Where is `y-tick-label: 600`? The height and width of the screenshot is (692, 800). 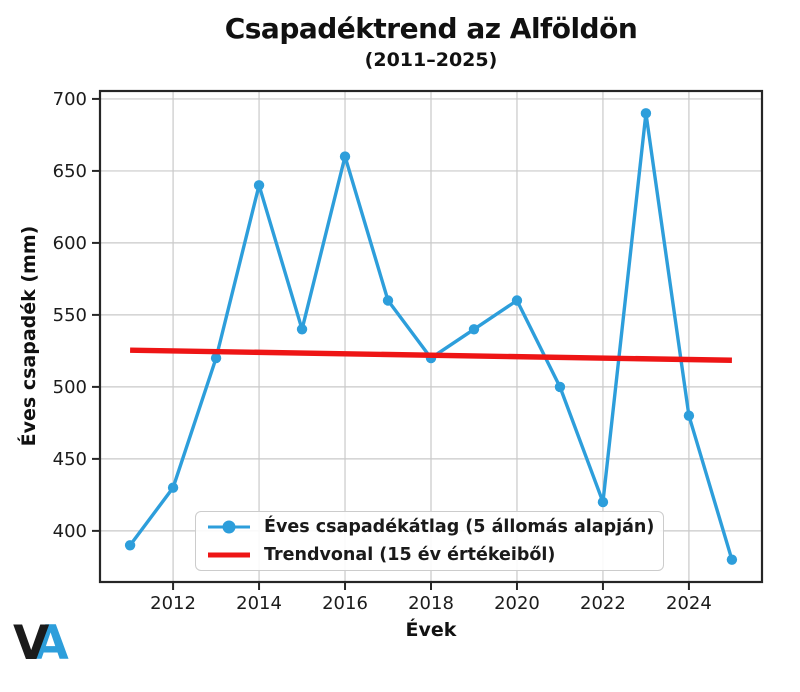 y-tick-label: 600 is located at coordinates (70, 243).